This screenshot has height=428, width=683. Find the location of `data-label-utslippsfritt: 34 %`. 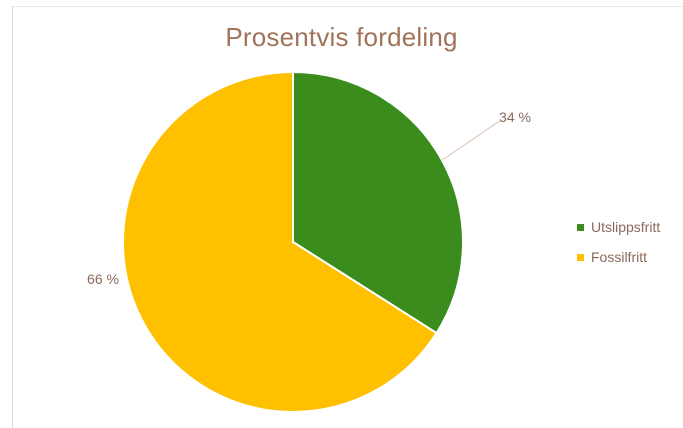

data-label-utslippsfritt: 34 % is located at coordinates (515, 117).